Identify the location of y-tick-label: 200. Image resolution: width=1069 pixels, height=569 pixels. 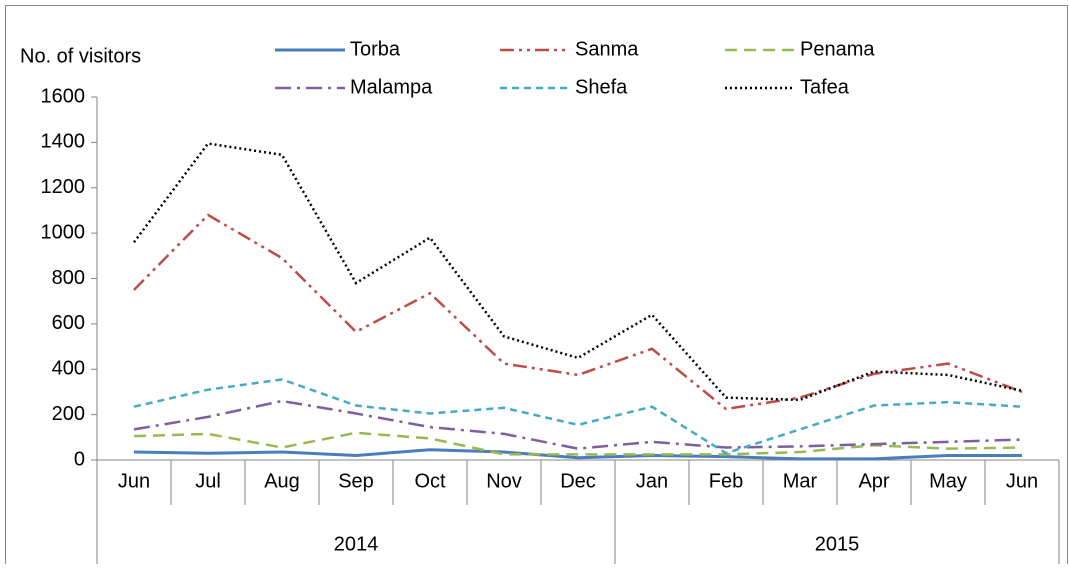
(68, 414).